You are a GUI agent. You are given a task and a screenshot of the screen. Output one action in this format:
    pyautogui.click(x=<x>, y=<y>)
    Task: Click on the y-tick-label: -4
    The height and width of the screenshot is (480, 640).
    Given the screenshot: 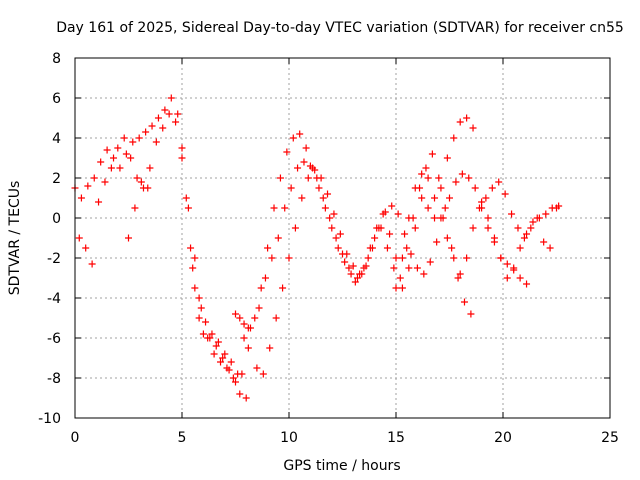 What is the action you would take?
    pyautogui.click(x=54, y=299)
    